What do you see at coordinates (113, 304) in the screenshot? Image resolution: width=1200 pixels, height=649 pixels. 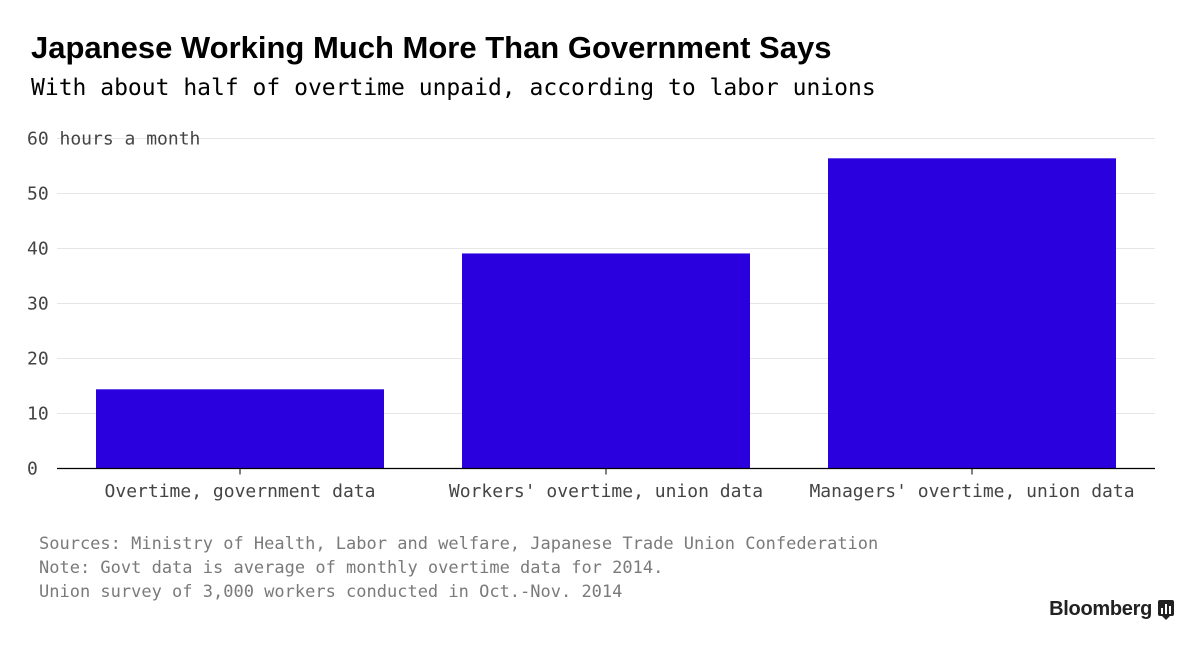 I see `y-axis-ticks: 0 10 20 30 40 50 60 hours a month` at bounding box center [113, 304].